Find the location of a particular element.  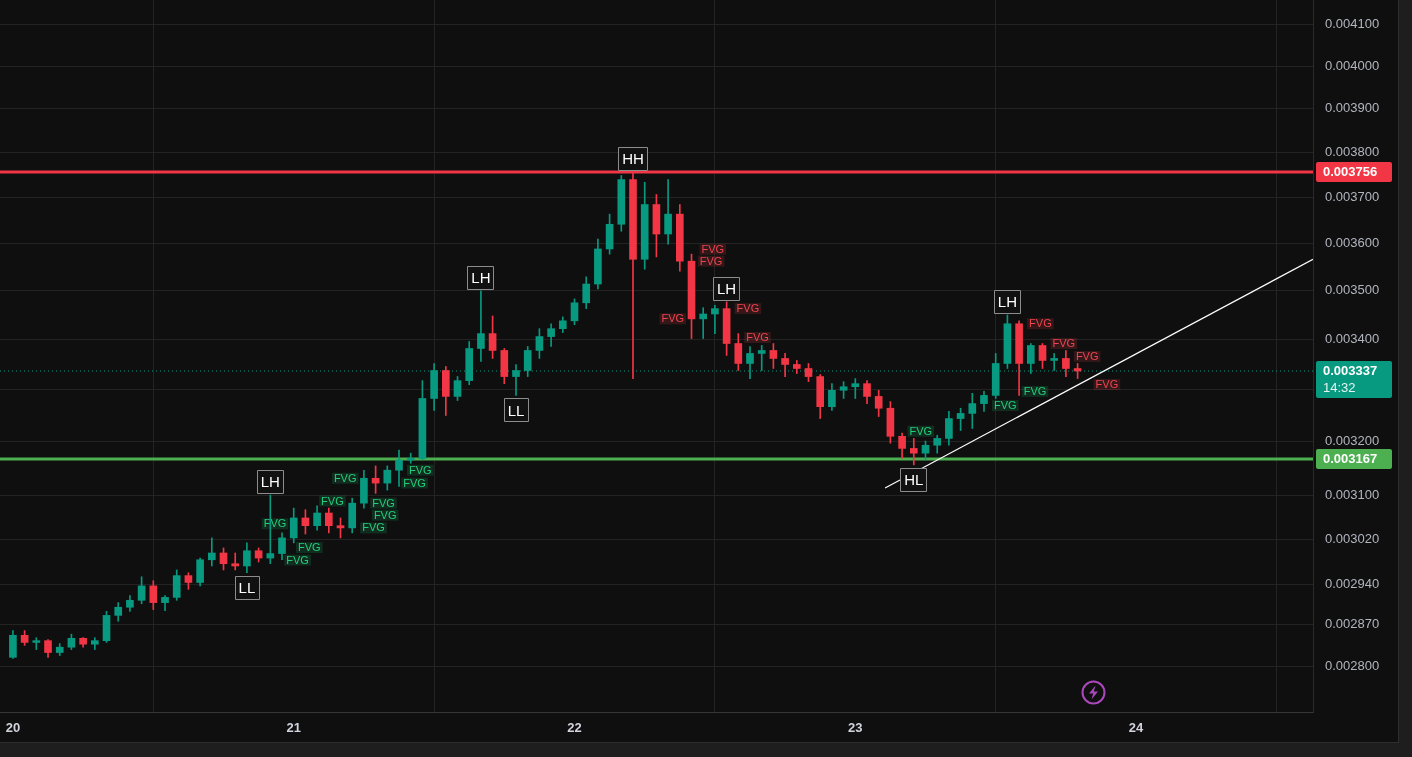

y-tick-label: 0.003800 is located at coordinates (1352, 151).